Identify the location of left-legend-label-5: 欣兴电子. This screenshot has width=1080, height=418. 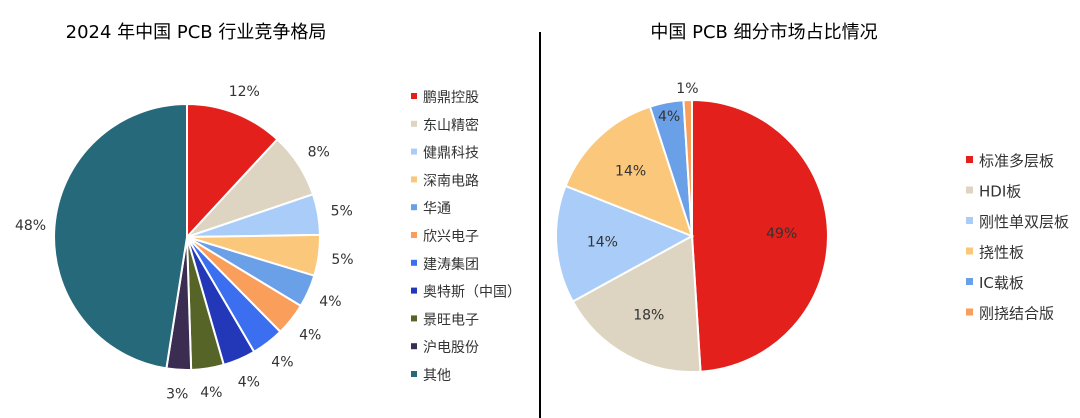
(451, 237).